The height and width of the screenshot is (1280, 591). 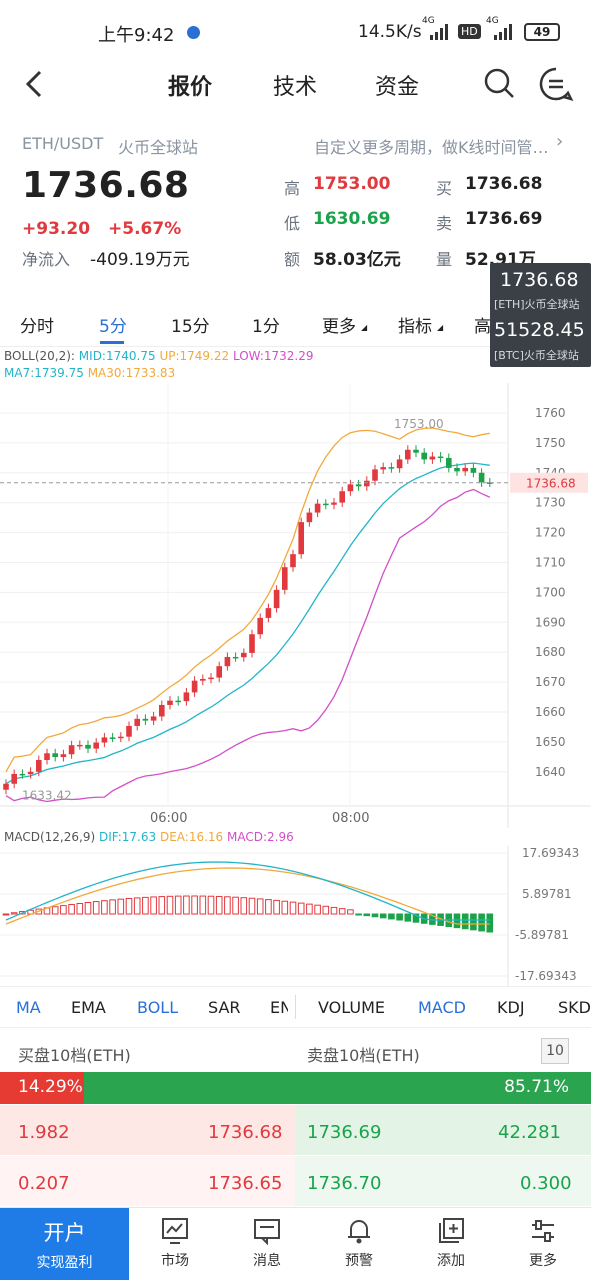 What do you see at coordinates (542, 32) in the screenshot?
I see `battery-icon: 49` at bounding box center [542, 32].